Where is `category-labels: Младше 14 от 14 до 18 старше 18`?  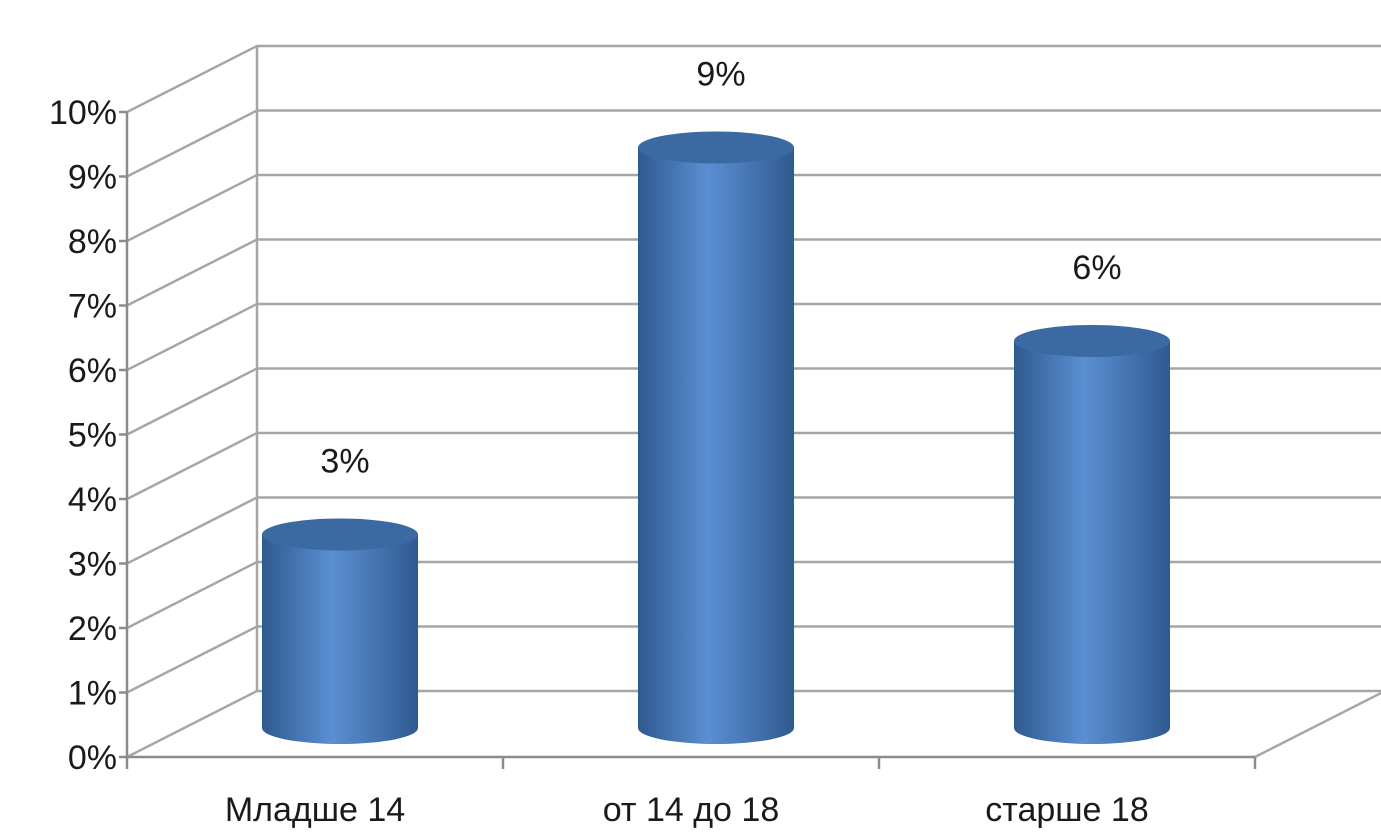
category-labels: Младше 14 от 14 до 18 старше 18 is located at coordinates (687, 810).